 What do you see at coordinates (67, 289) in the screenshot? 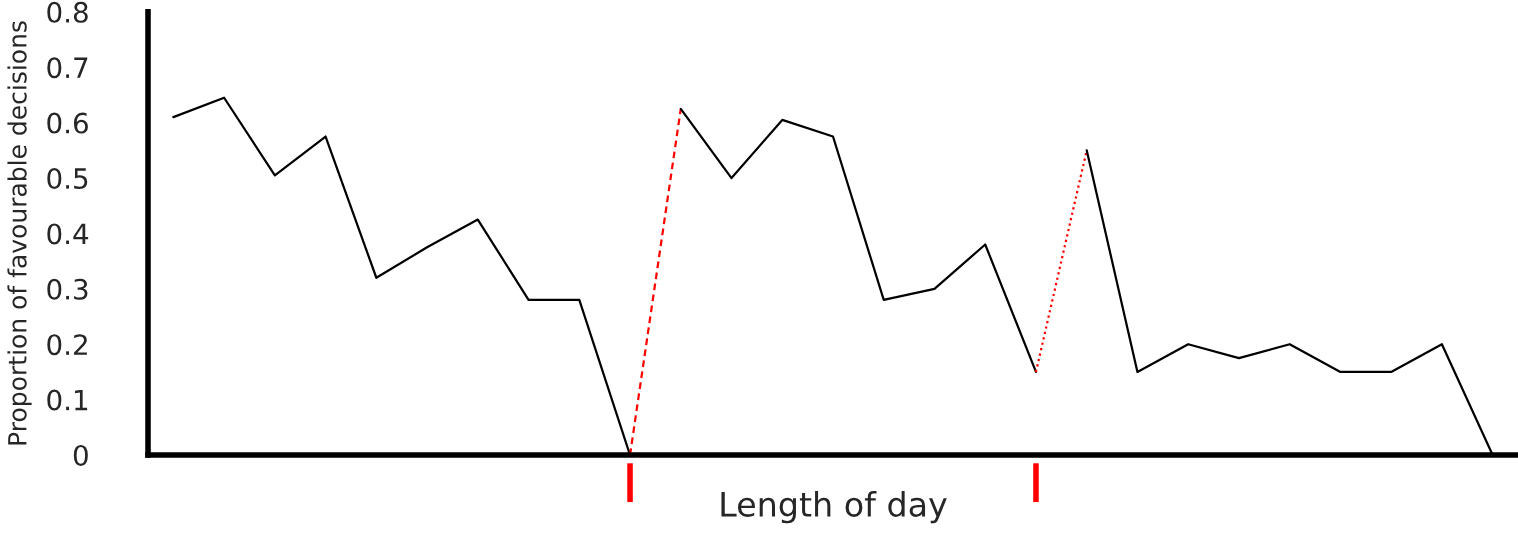
I see `y-tick-label: 0.3` at bounding box center [67, 289].